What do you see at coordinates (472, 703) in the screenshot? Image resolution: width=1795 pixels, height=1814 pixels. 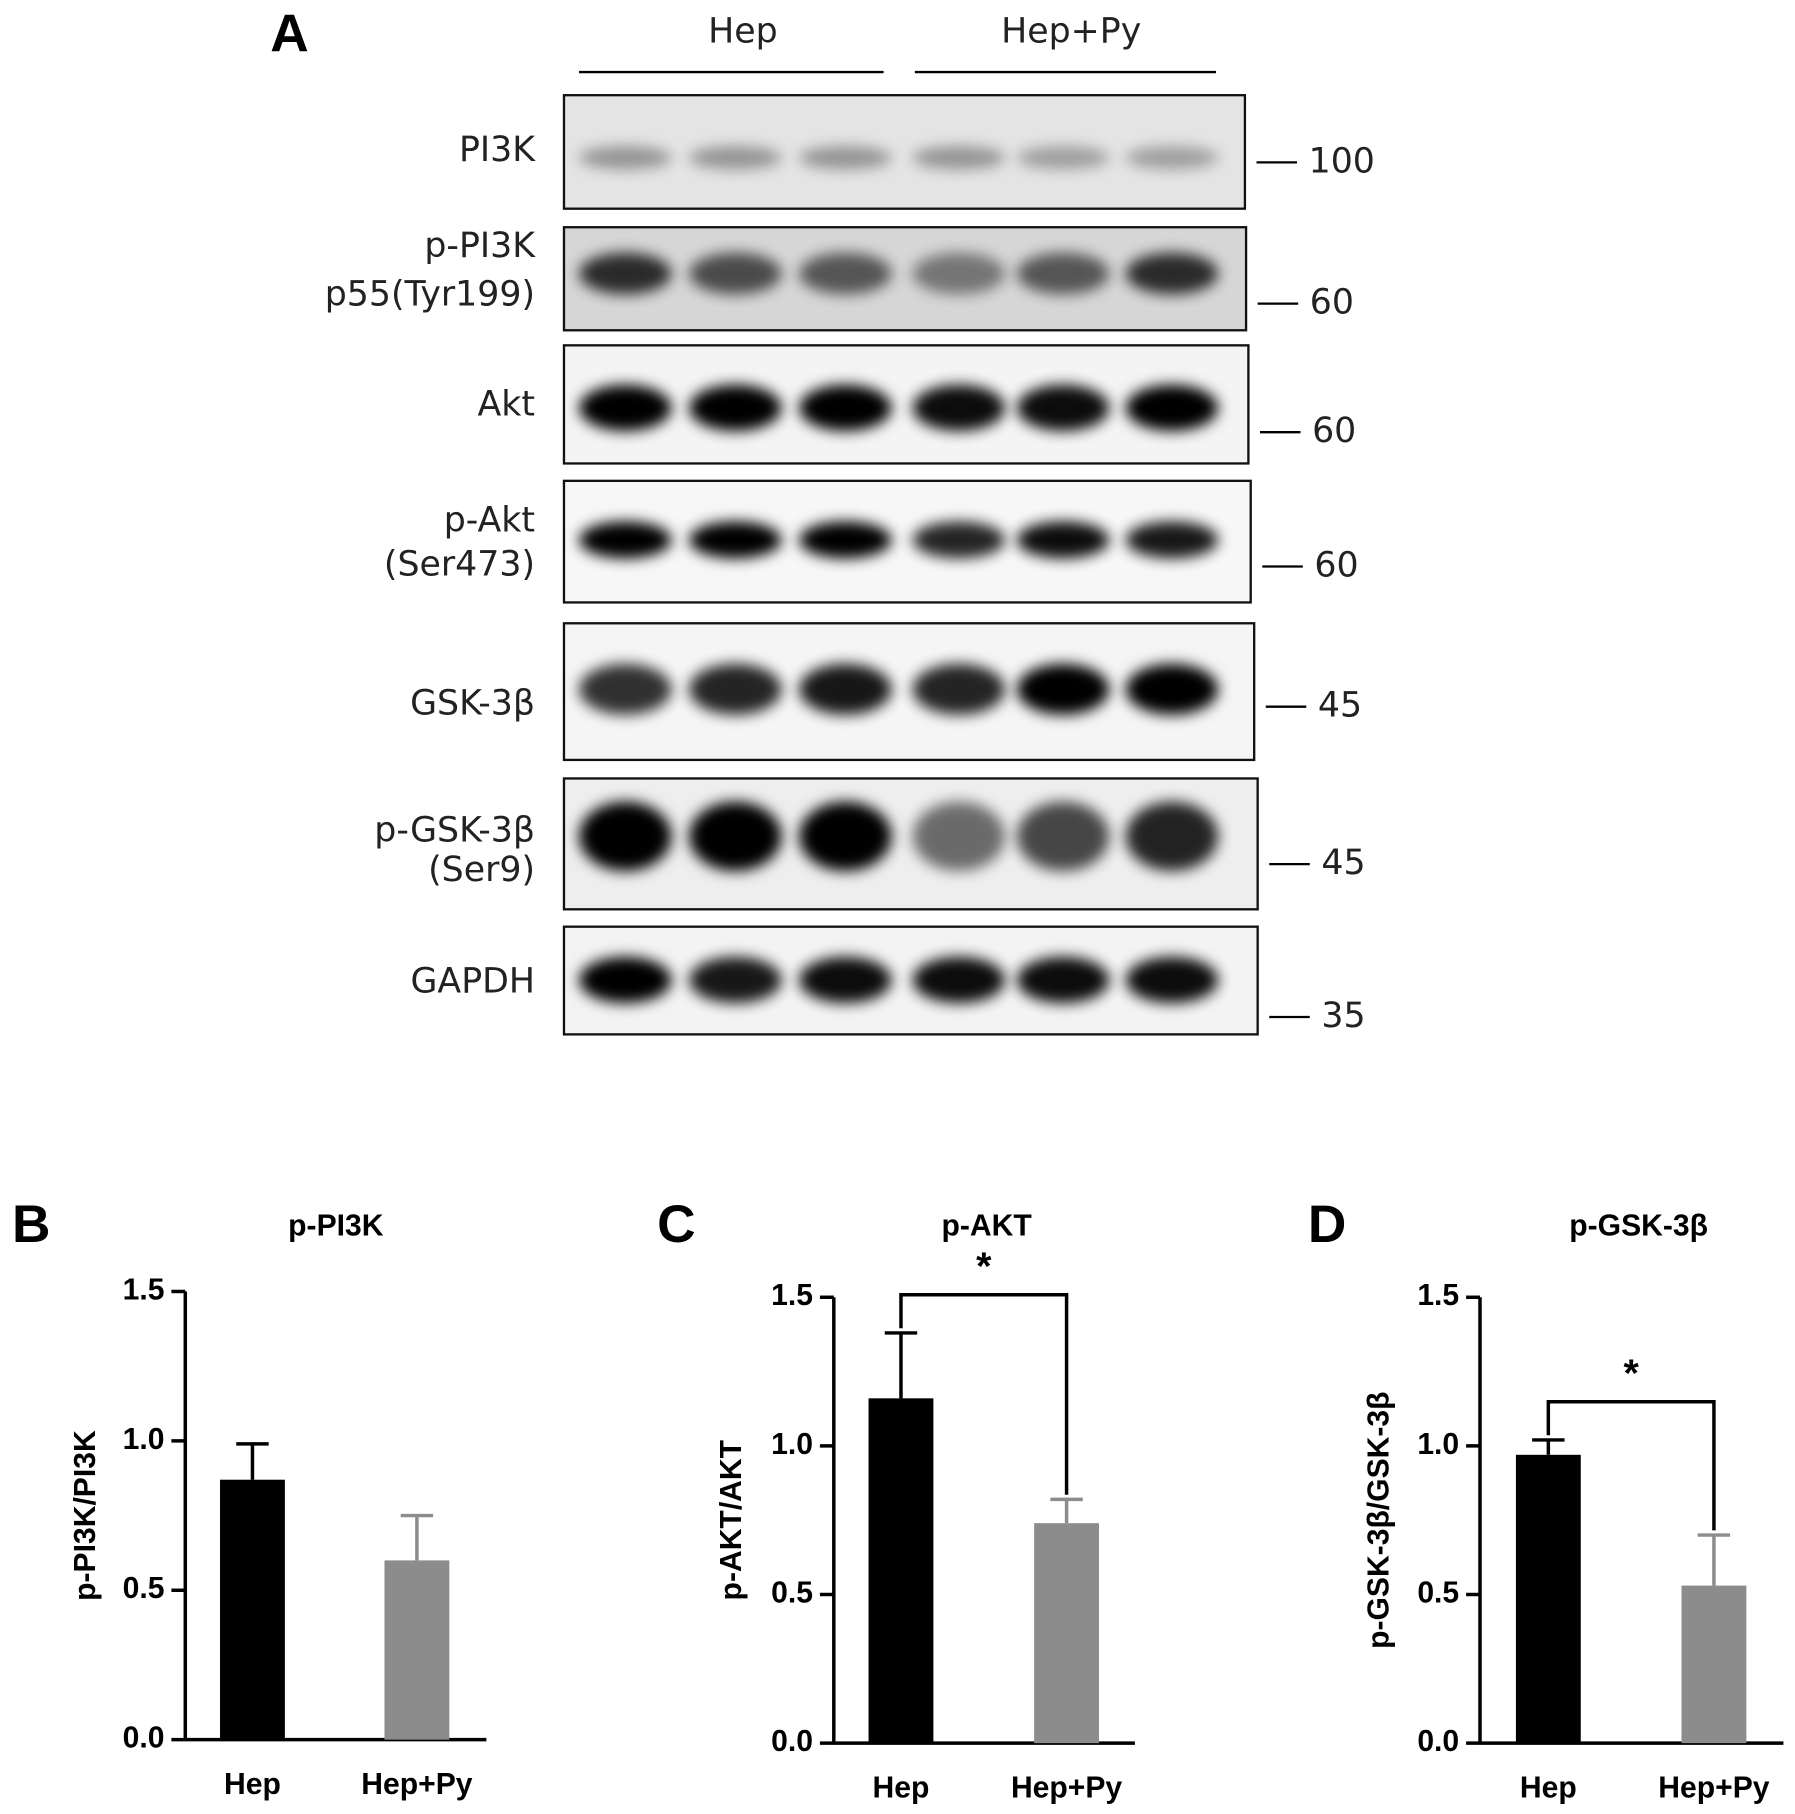 I see `protein-label: GSK-3β` at bounding box center [472, 703].